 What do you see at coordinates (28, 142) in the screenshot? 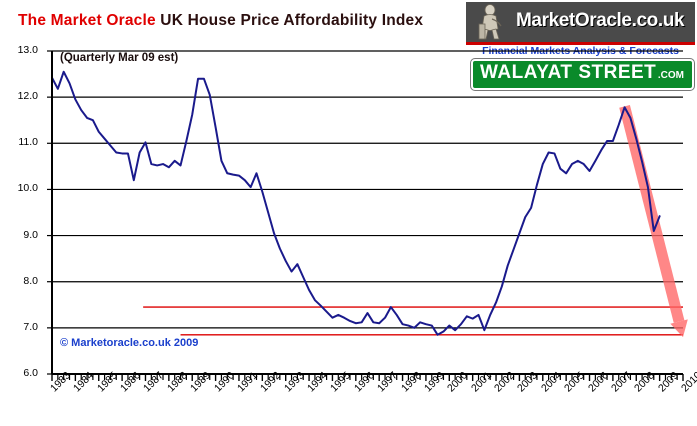
I see `y-axis-tick-label: 11.0` at bounding box center [28, 142].